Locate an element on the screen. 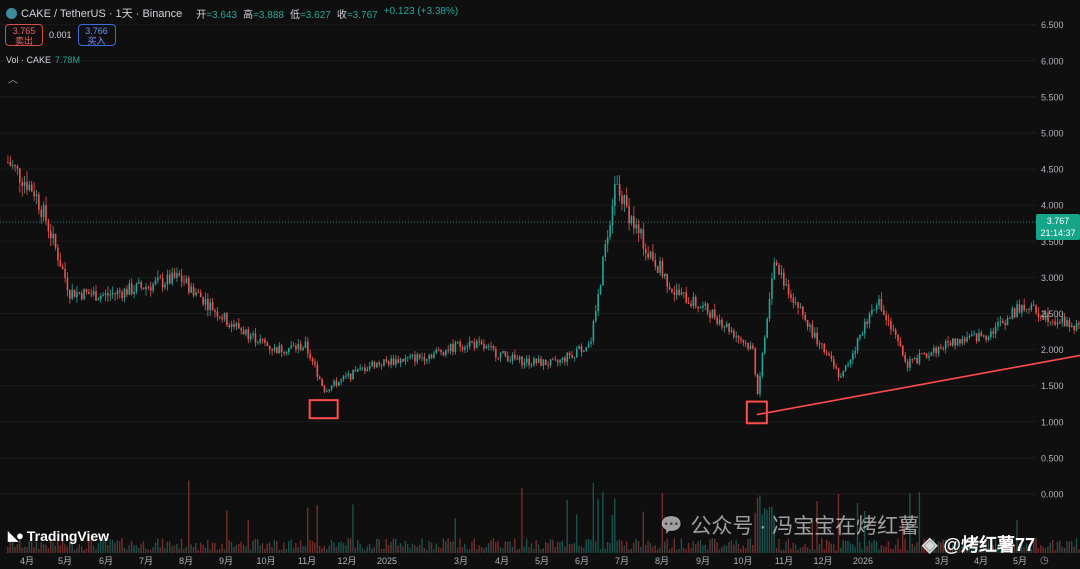 The height and width of the screenshot is (569, 1080). symbol-title: CAKE / TetherUS · 1天 · Binance is located at coordinates (102, 14).